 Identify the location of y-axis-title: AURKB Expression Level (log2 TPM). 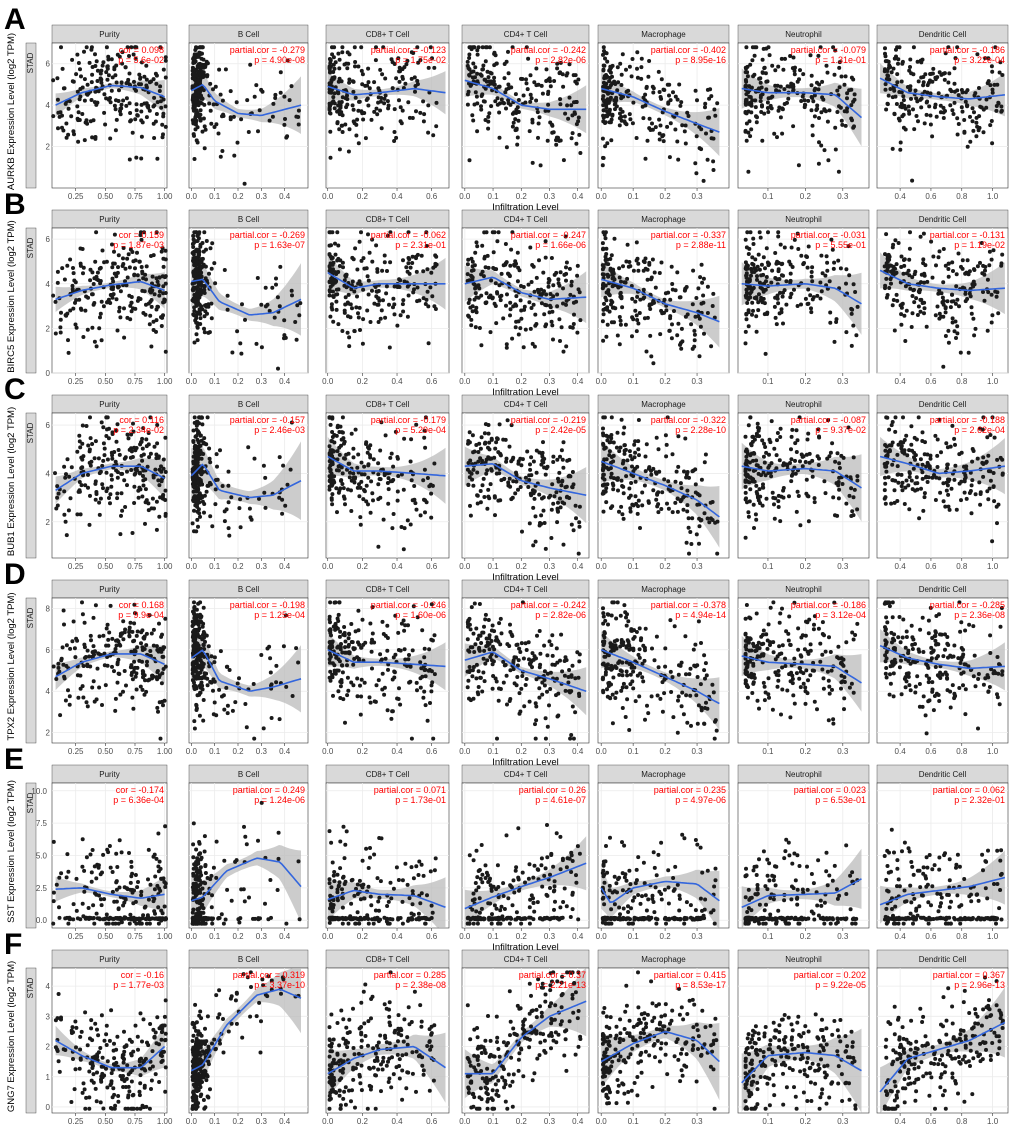
(11, 111).